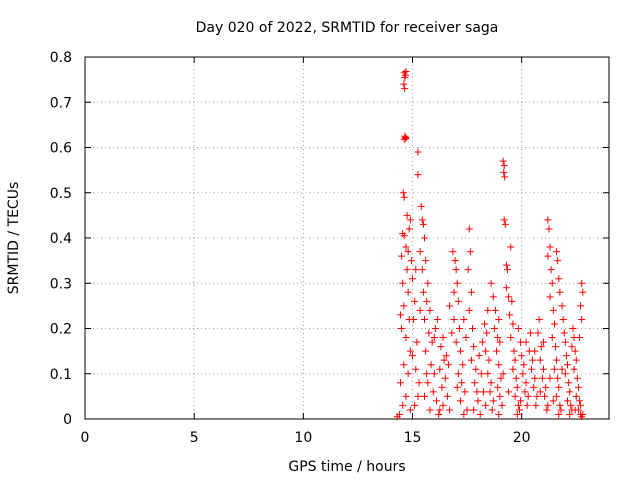  What do you see at coordinates (413, 438) in the screenshot?
I see `x-tick-label: 15` at bounding box center [413, 438].